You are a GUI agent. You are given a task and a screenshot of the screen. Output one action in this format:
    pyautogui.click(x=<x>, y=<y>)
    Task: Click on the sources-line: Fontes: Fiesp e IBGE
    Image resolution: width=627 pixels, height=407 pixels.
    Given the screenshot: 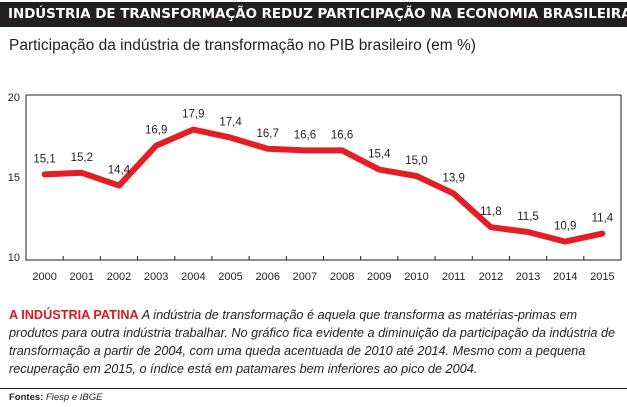 What is the action you would take?
    pyautogui.click(x=55, y=397)
    